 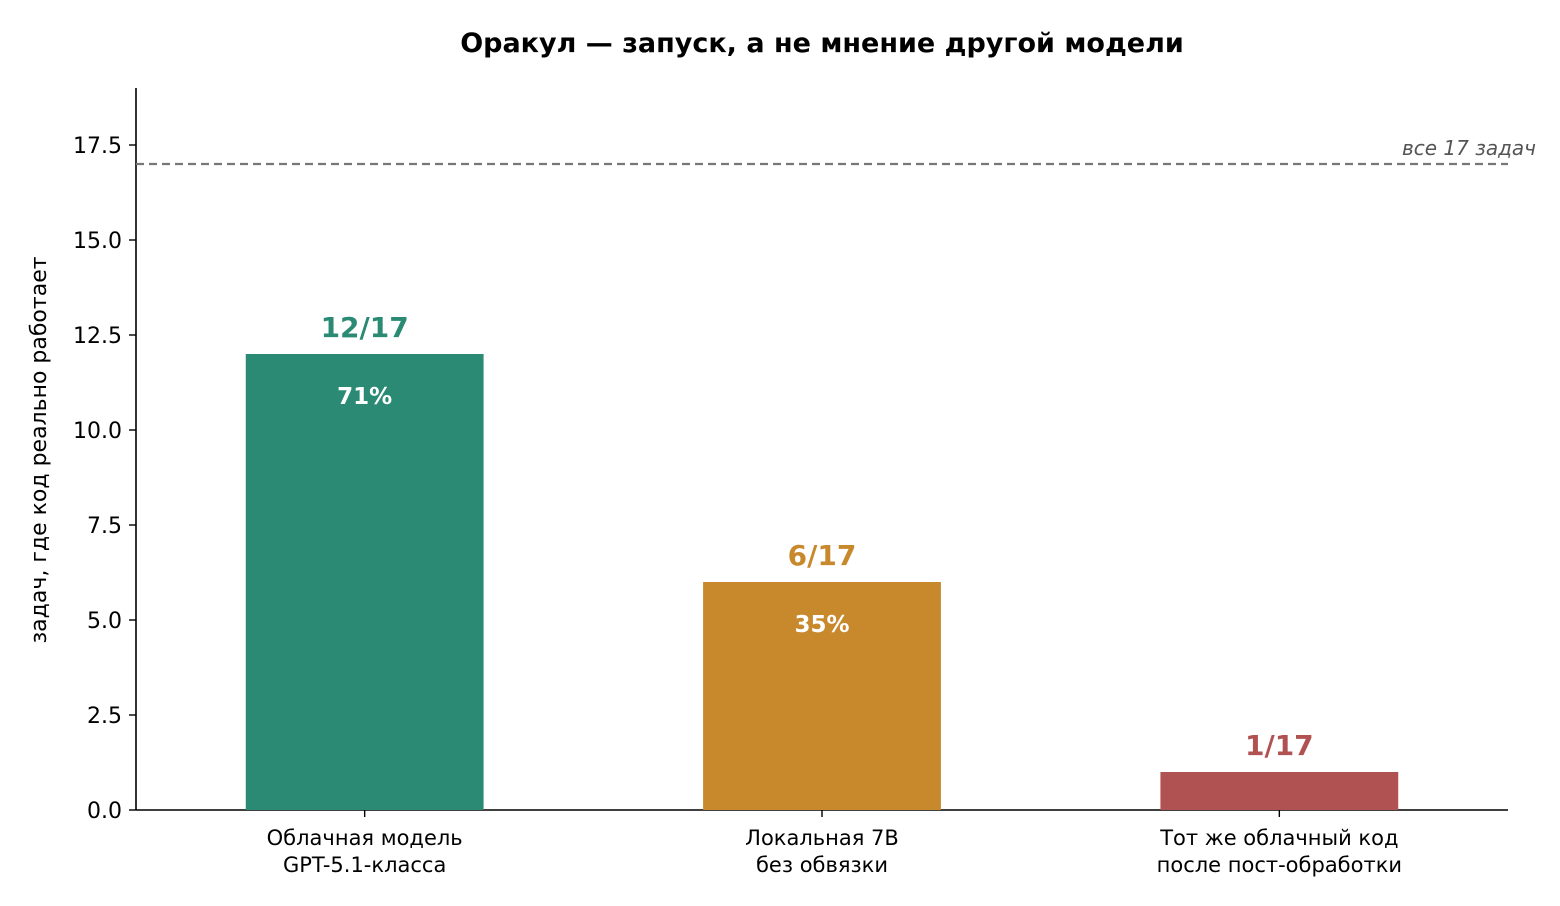 I want to click on bar-value-label: 1/17, so click(x=1279, y=745).